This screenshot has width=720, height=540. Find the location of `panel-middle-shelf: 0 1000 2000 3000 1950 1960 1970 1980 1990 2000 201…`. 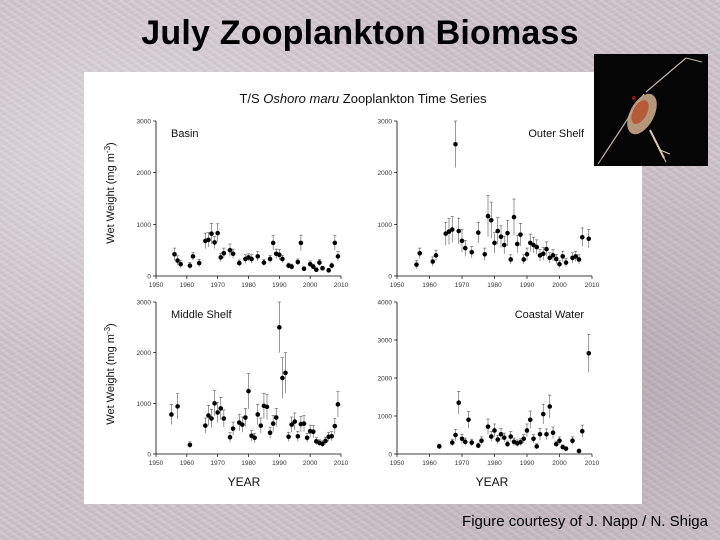

panel-middle-shelf: 0 1000 2000 3000 1950 1960 1970 1980 1990 2000 201… is located at coordinates (243, 384).